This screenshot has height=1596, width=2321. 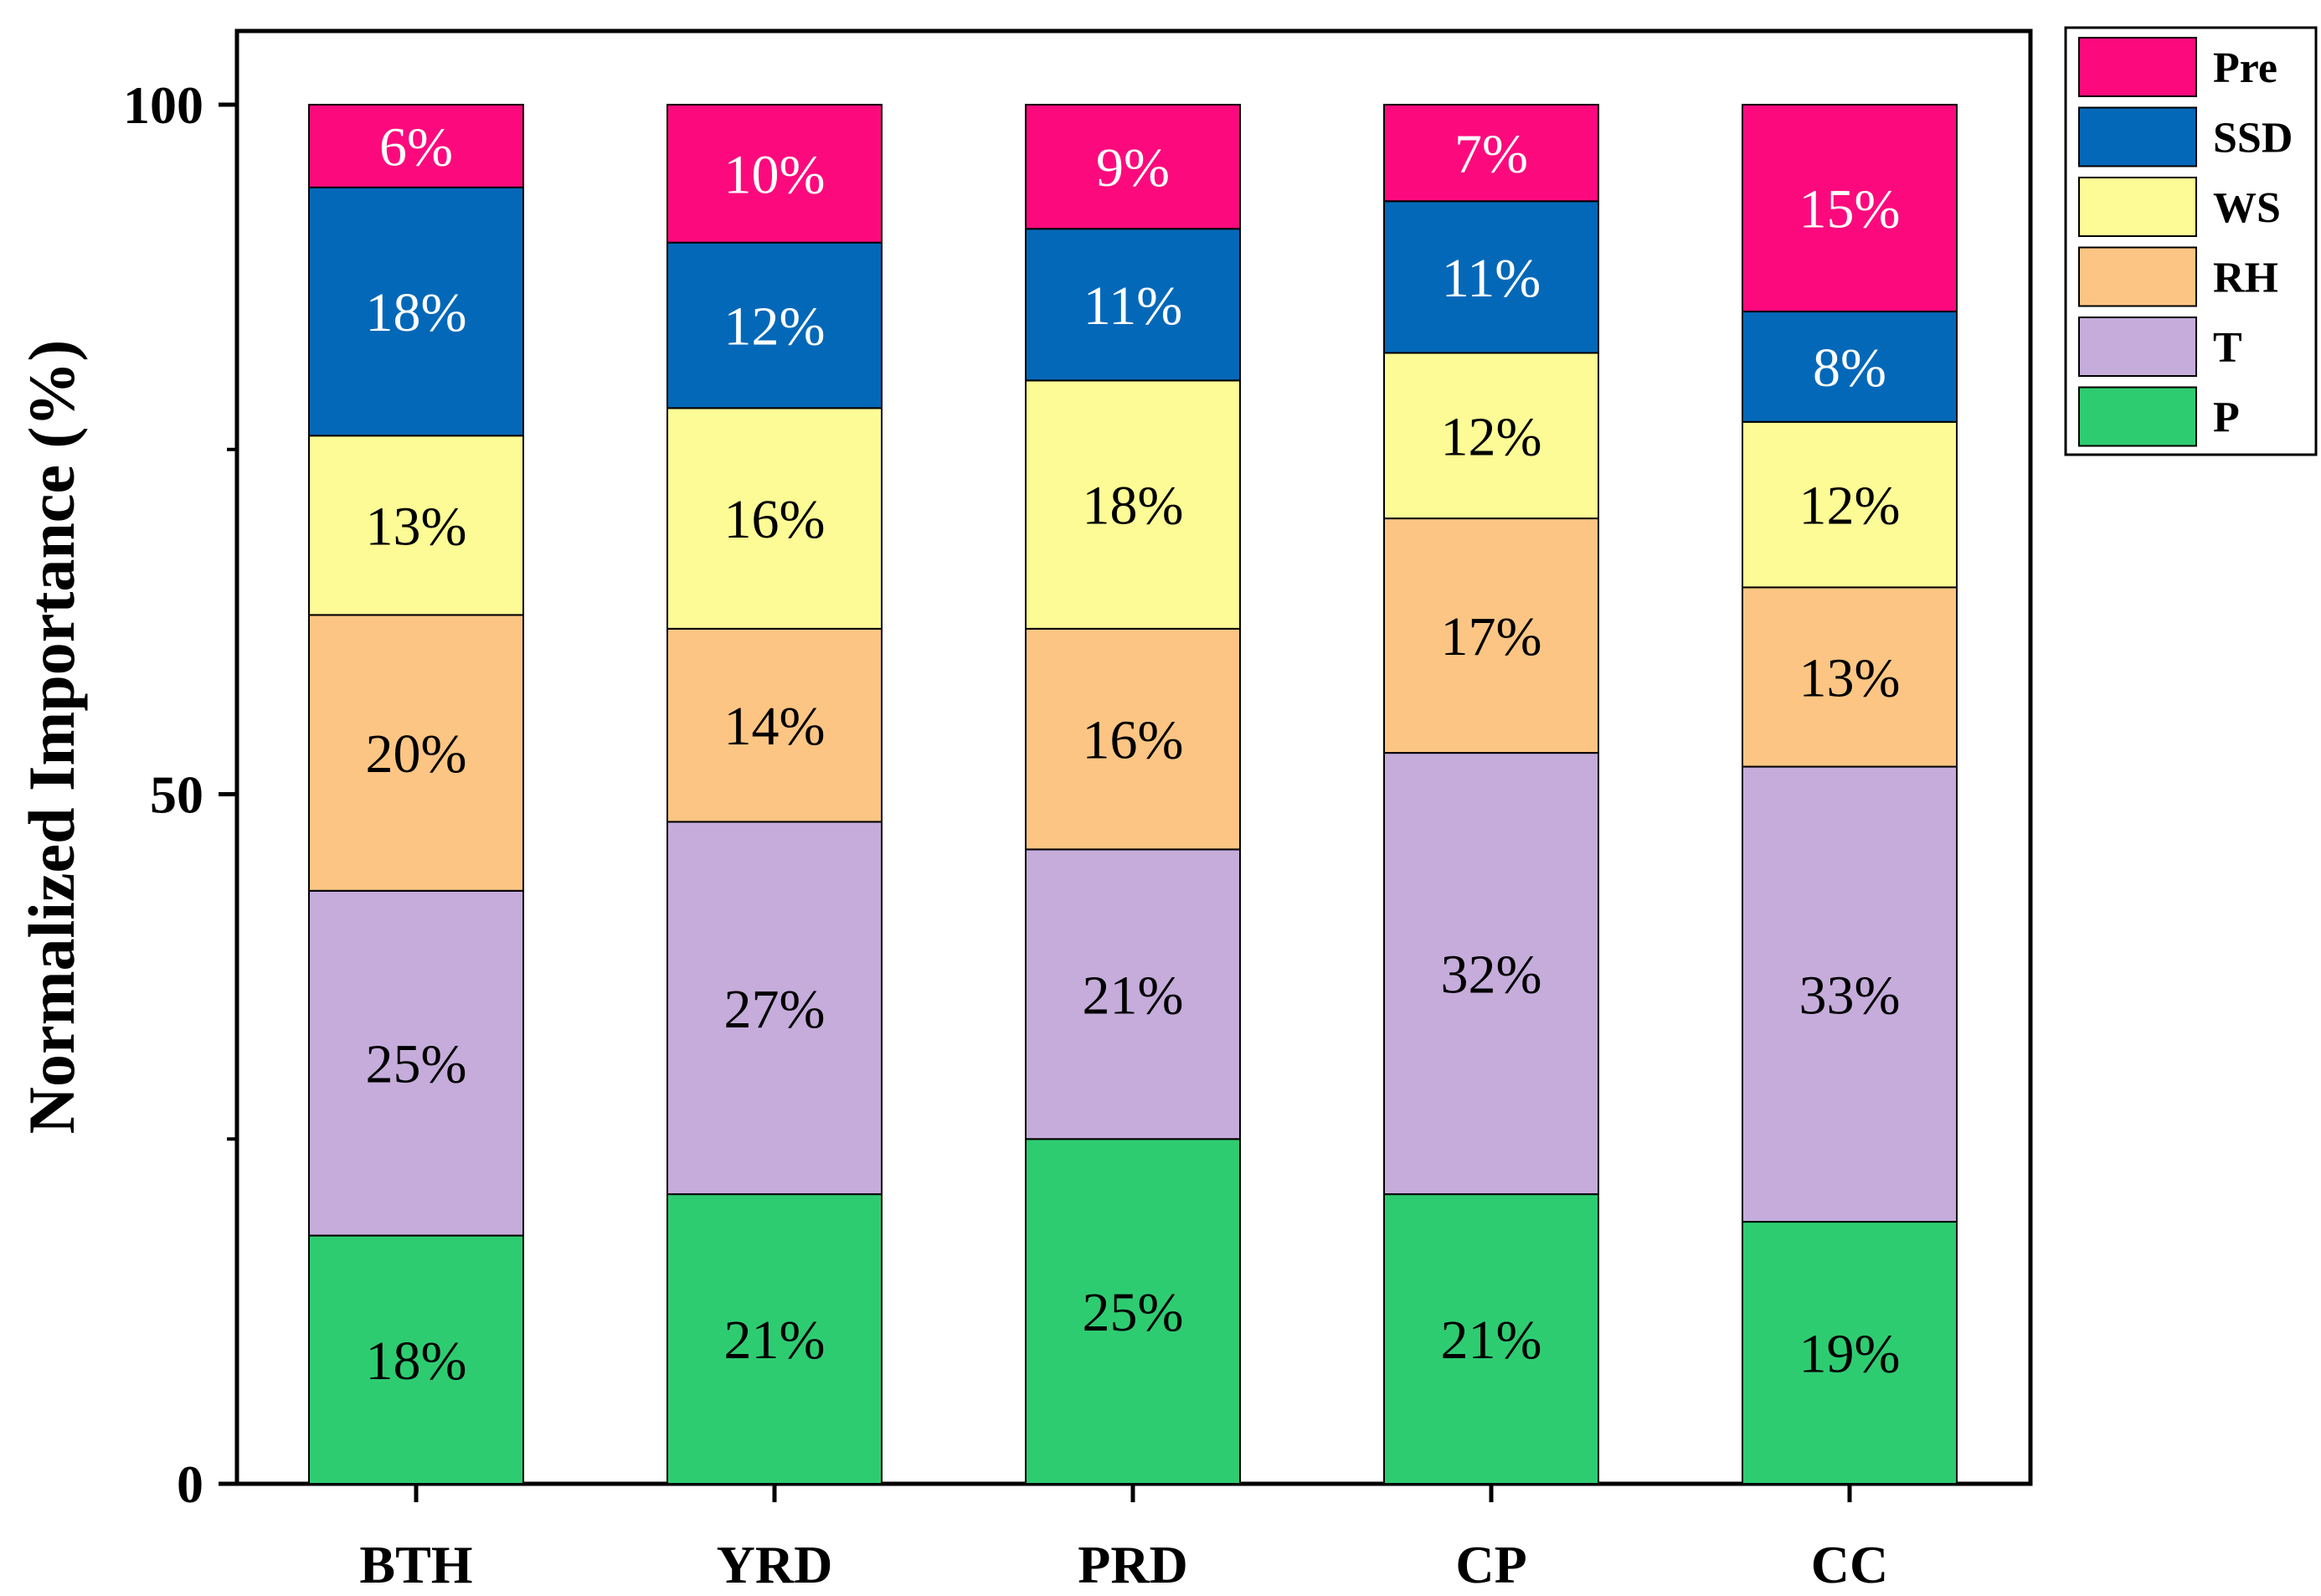 I want to click on data-label-cc-t: 33%, so click(x=1850, y=995).